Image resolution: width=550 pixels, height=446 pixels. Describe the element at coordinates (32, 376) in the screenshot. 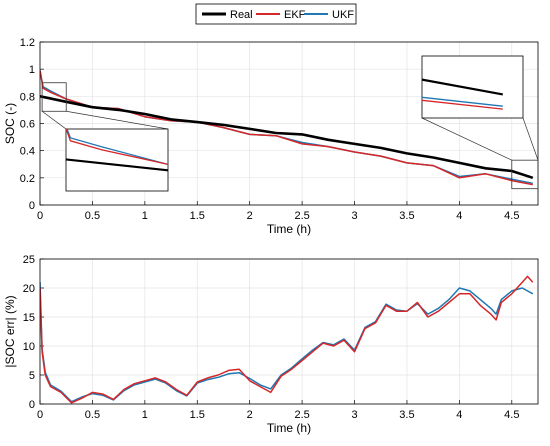

I see `y-tick-label: 5` at that location.